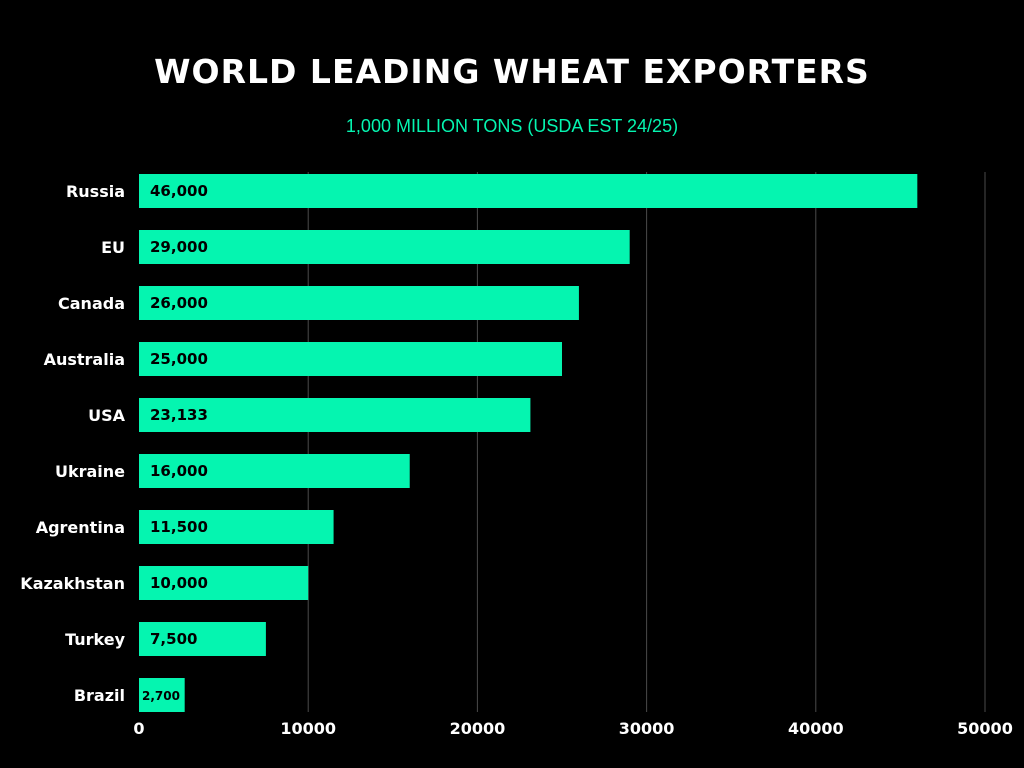 Image resolution: width=1024 pixels, height=768 pixels. Describe the element at coordinates (179, 359) in the screenshot. I see `data-label: 25,000` at that location.